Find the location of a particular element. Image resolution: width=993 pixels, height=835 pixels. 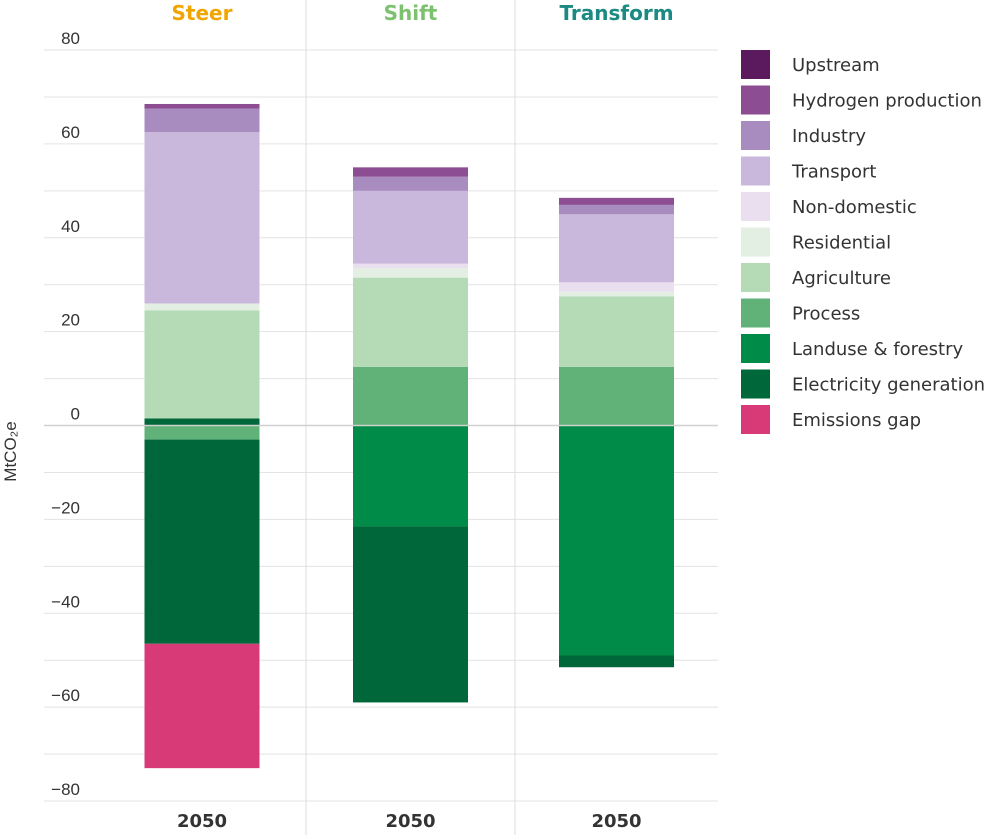

legend-label: Industry is located at coordinates (829, 136).